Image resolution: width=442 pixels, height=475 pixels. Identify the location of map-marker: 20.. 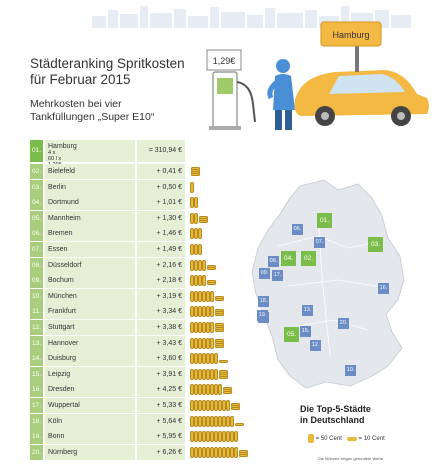
(343, 323).